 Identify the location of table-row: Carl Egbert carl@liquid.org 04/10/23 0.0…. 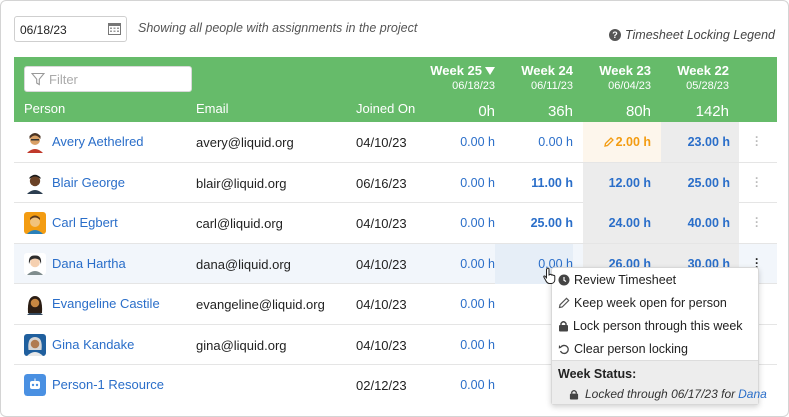
(395, 223).